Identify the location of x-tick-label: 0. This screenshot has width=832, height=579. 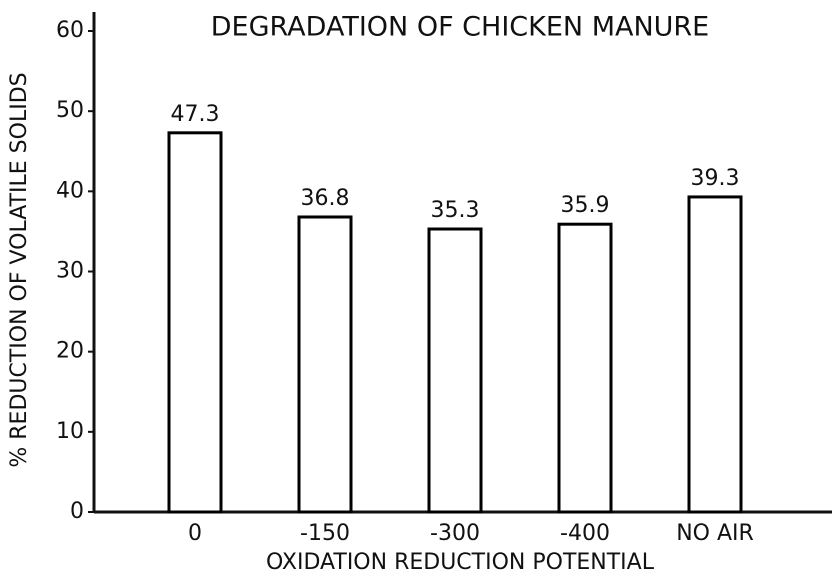
(195, 533).